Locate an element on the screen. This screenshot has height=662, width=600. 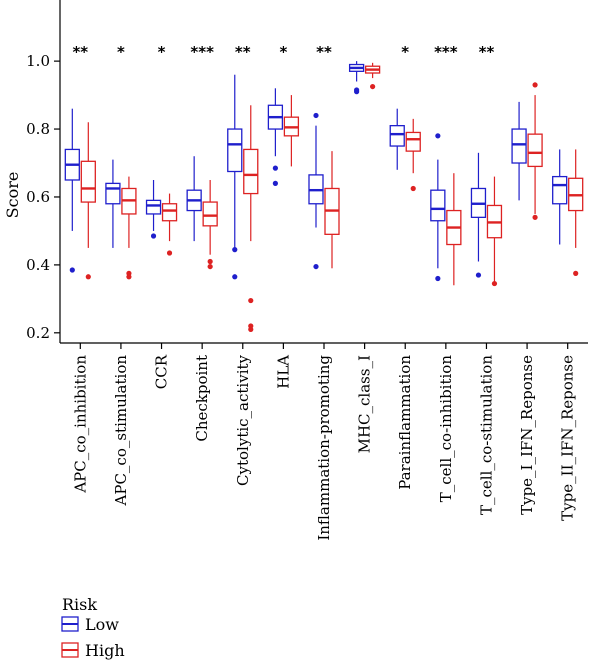
legend-item-high: High is located at coordinates (93, 650).